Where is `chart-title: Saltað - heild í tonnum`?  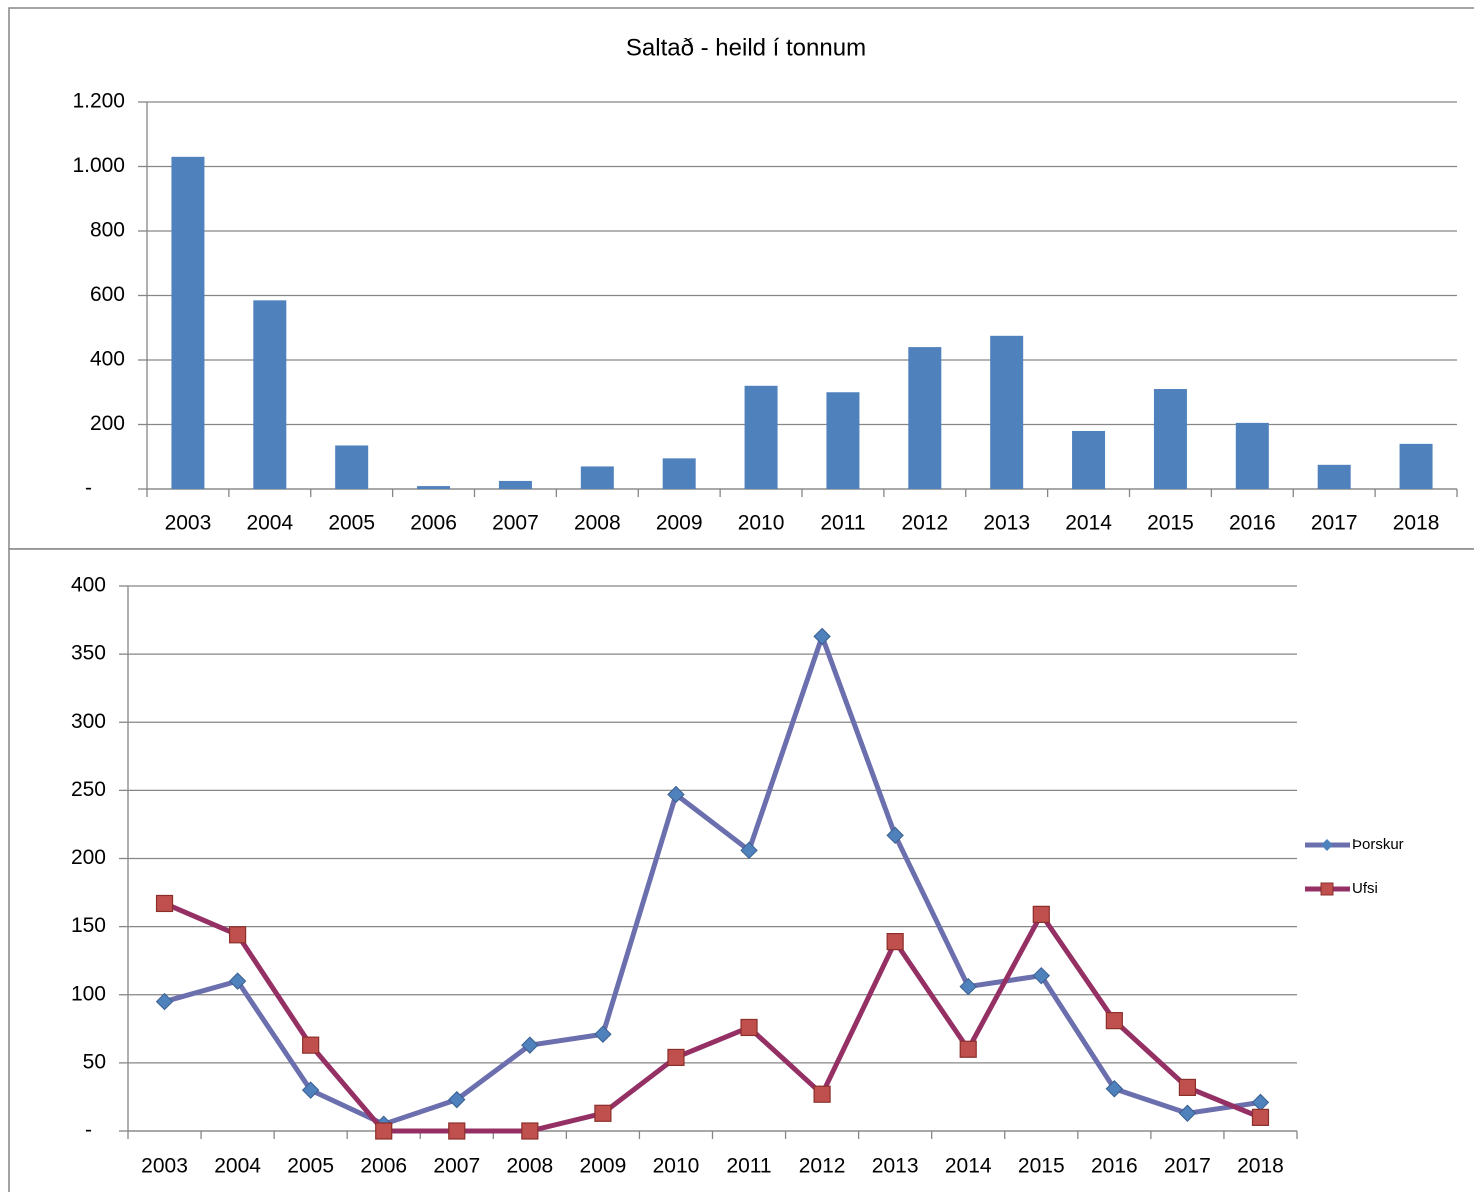
chart-title: Saltað - heild í tonnum is located at coordinates (746, 47).